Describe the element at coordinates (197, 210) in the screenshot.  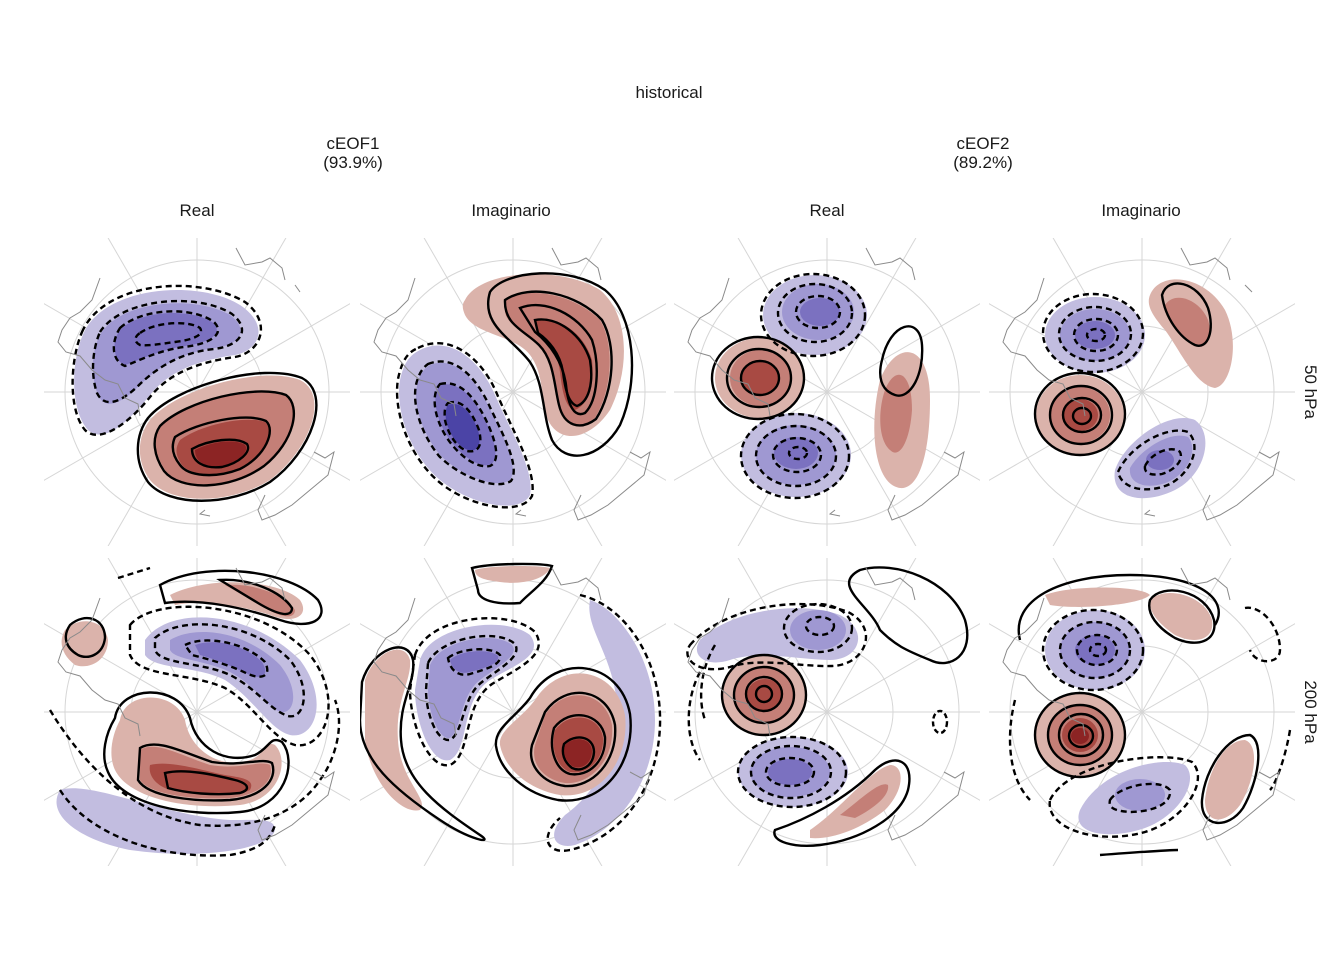
I see `column-label-1: Real` at that location.